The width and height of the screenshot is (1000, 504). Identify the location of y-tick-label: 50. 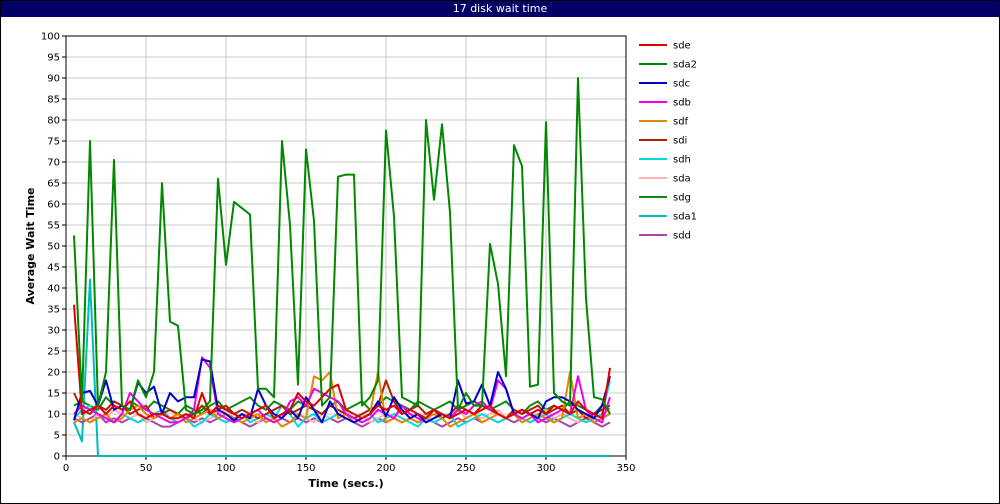
(53, 247).